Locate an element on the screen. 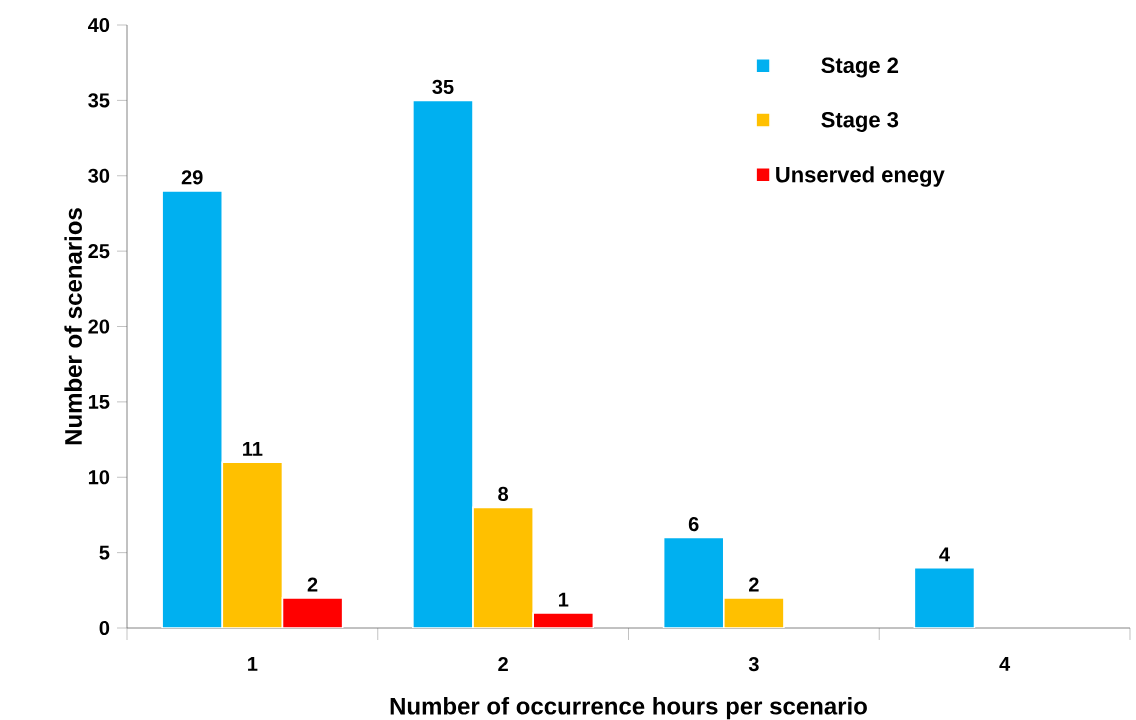 This screenshot has width=1136, height=720. legend-label: Stage 2 is located at coordinates (860, 67).